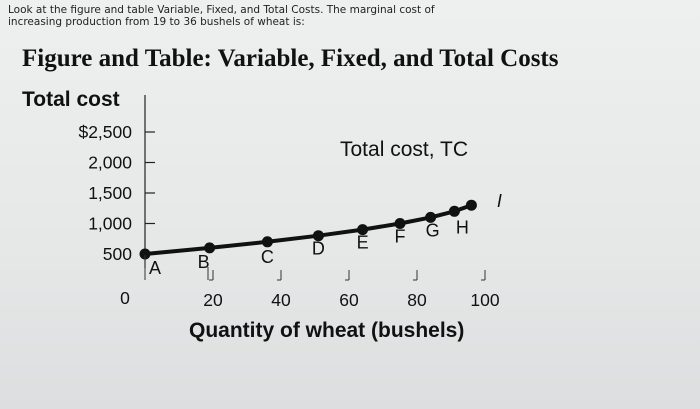 This screenshot has width=700, height=409. What do you see at coordinates (105, 132) in the screenshot?
I see `y-tick-label: $2,500` at bounding box center [105, 132].